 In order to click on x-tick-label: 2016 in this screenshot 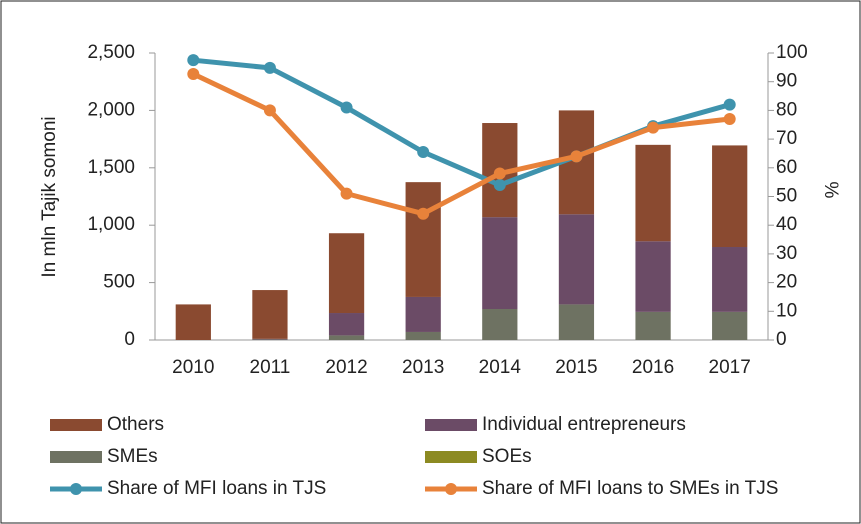, I will do `click(653, 367)`.